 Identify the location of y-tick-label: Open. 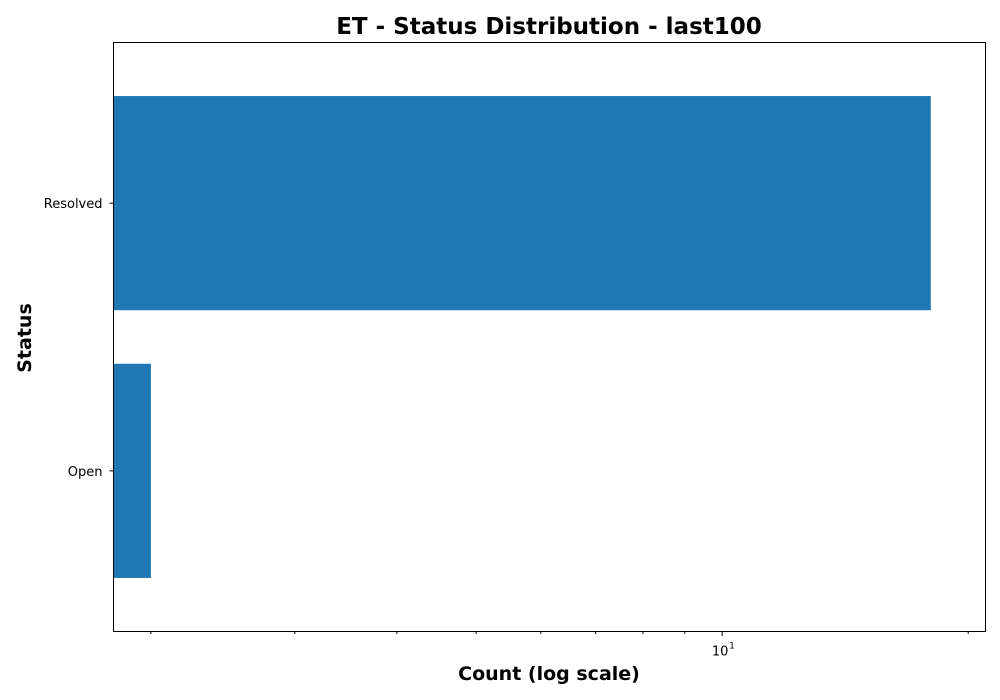
(85, 472).